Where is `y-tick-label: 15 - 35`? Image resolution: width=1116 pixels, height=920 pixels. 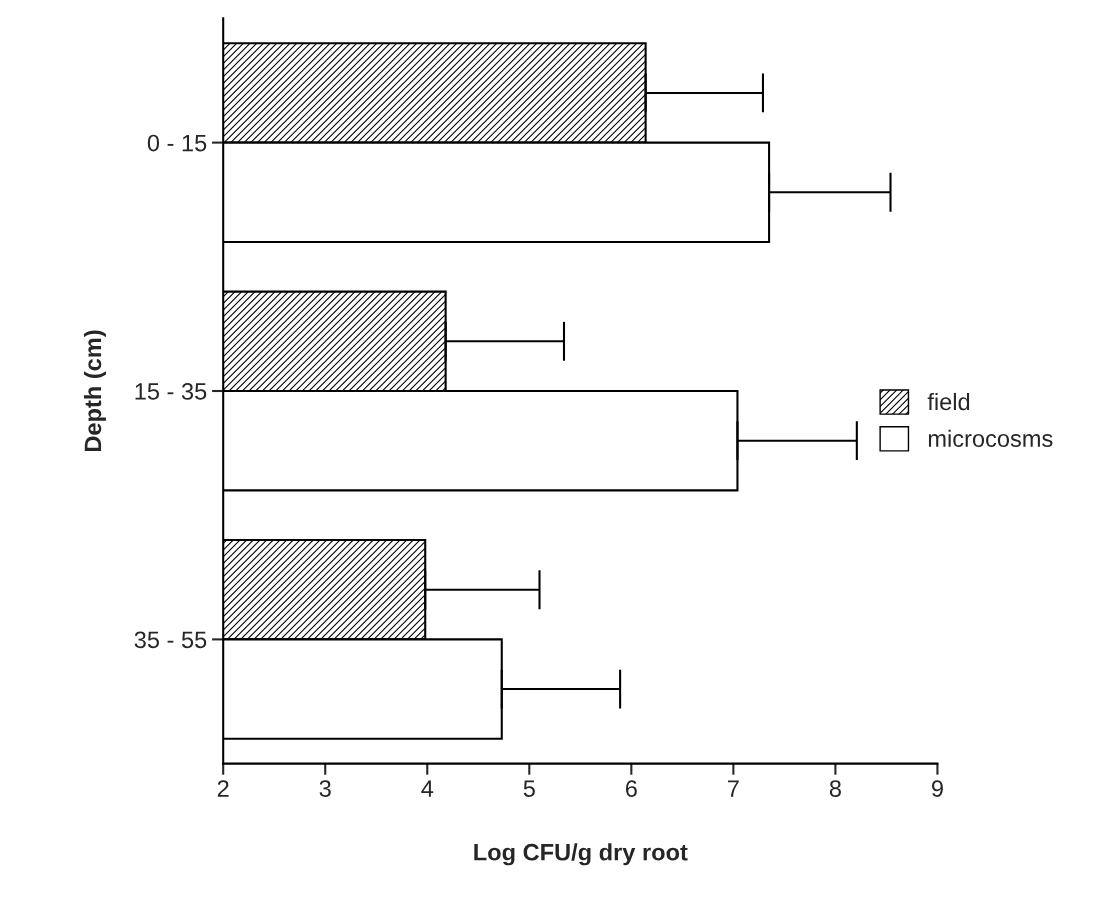
y-tick-label: 15 - 35 is located at coordinates (171, 391).